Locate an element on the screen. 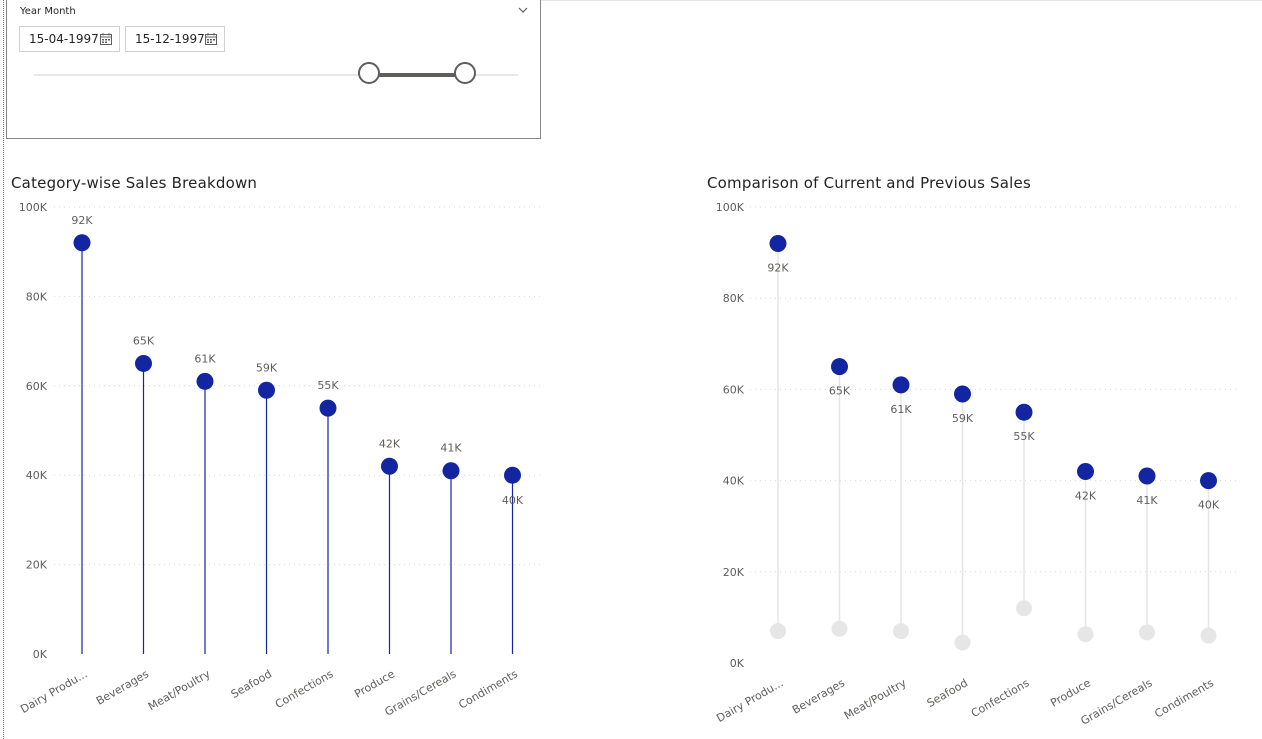 The height and width of the screenshot is (739, 1262). start-date-input: 15-04-1997 is located at coordinates (69, 39).